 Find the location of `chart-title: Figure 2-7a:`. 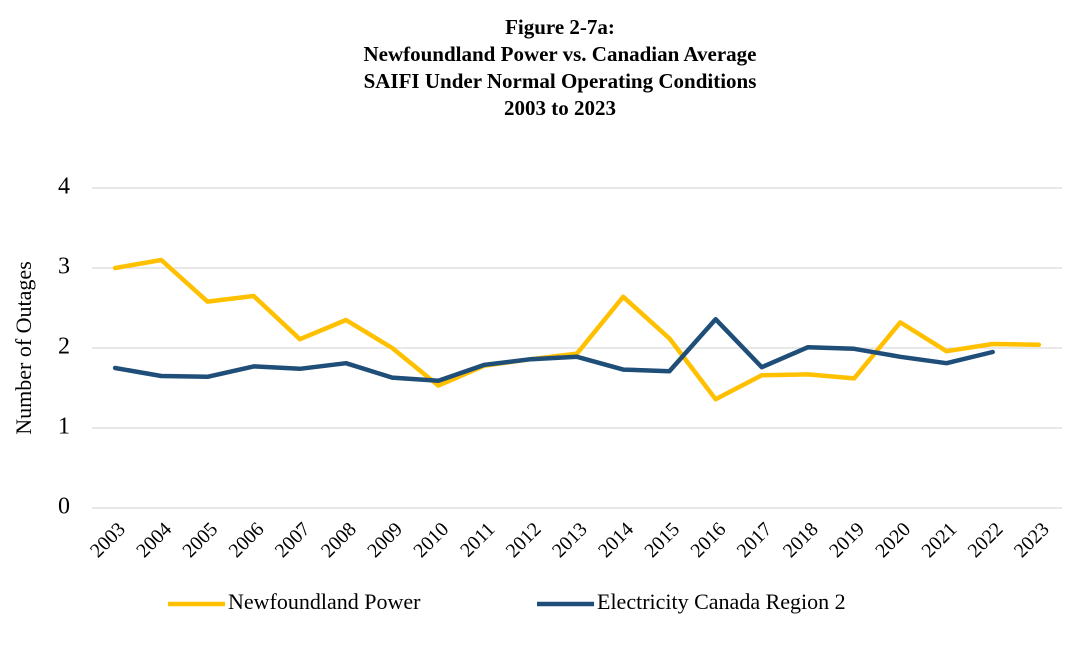

chart-title: Figure 2-7a: is located at coordinates (560, 27).